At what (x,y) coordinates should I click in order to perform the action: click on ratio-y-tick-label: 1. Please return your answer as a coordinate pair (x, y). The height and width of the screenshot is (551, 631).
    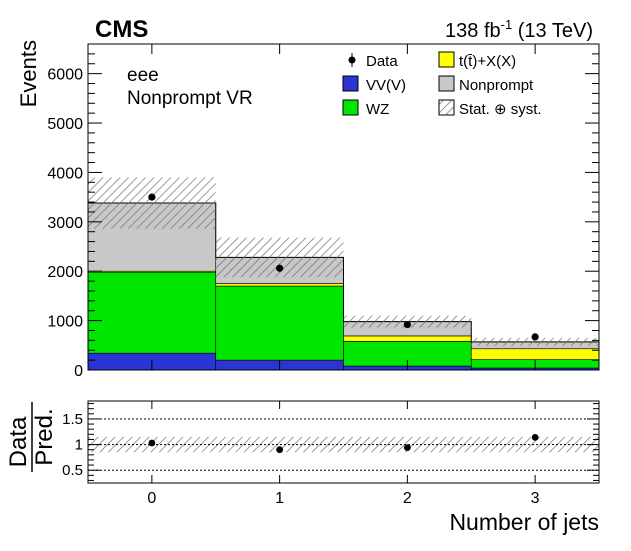
    Looking at the image, I should click on (79, 445).